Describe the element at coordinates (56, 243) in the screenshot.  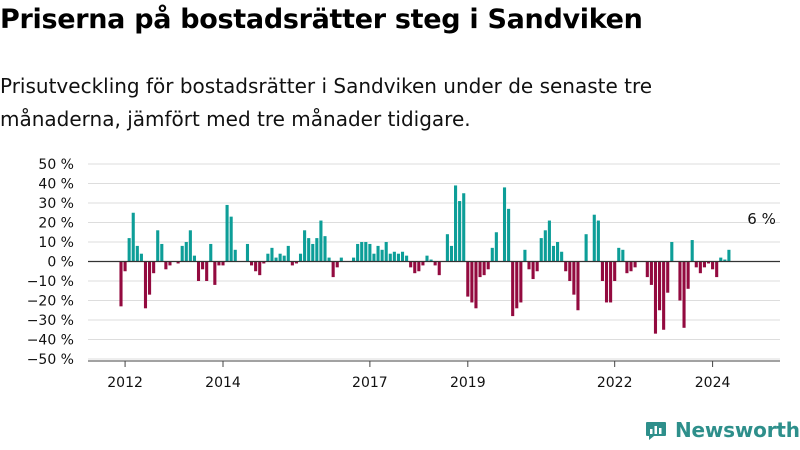
I see `y-tick-label: 10 %` at that location.